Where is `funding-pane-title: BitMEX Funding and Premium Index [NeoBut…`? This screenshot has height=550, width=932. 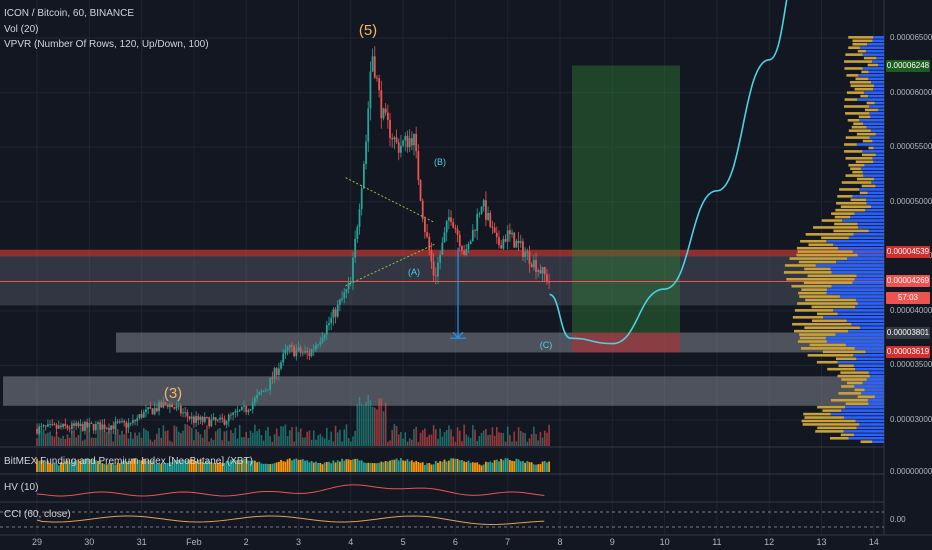 funding-pane-title: BitMEX Funding and Premium Index [NeoBut… is located at coordinates (129, 461).